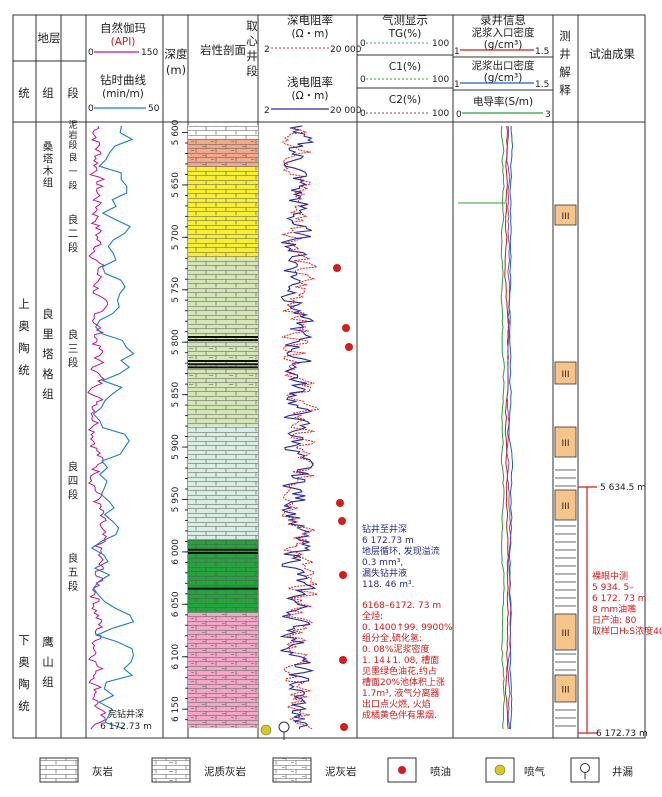  Describe the element at coordinates (24, 706) in the screenshot. I see `svg-text: 统` at that location.